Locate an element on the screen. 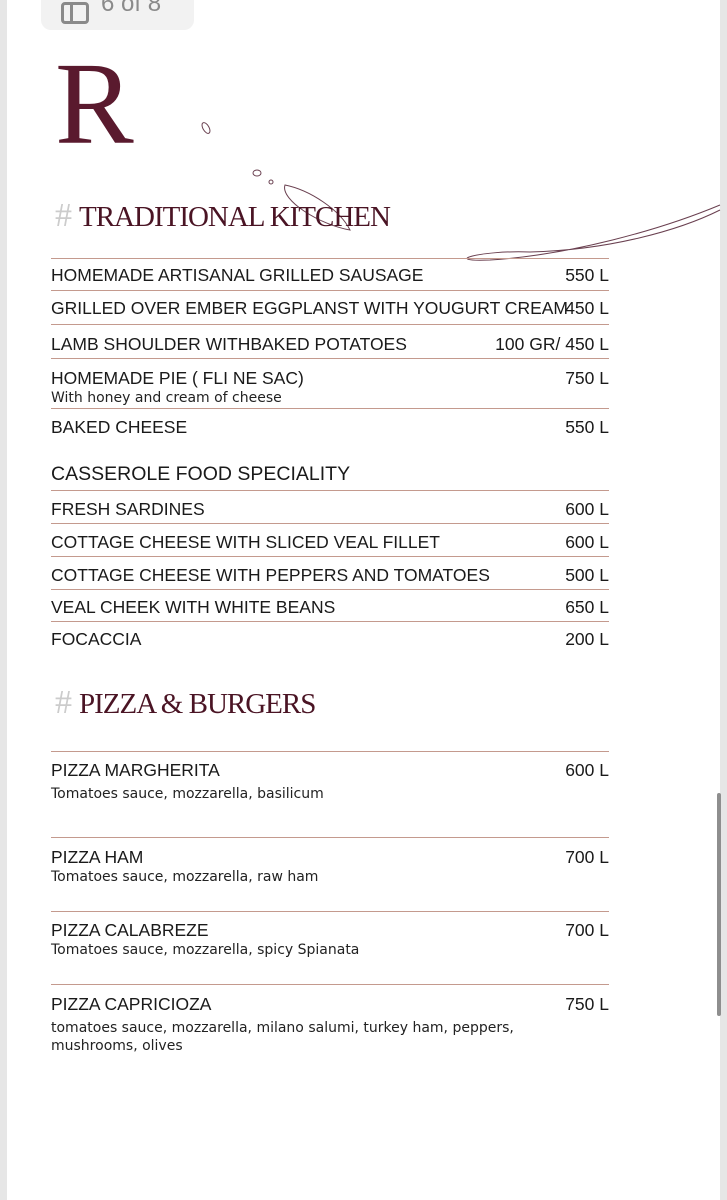 This screenshot has height=1200, width=727. scrollbar is located at coordinates (719, 904).